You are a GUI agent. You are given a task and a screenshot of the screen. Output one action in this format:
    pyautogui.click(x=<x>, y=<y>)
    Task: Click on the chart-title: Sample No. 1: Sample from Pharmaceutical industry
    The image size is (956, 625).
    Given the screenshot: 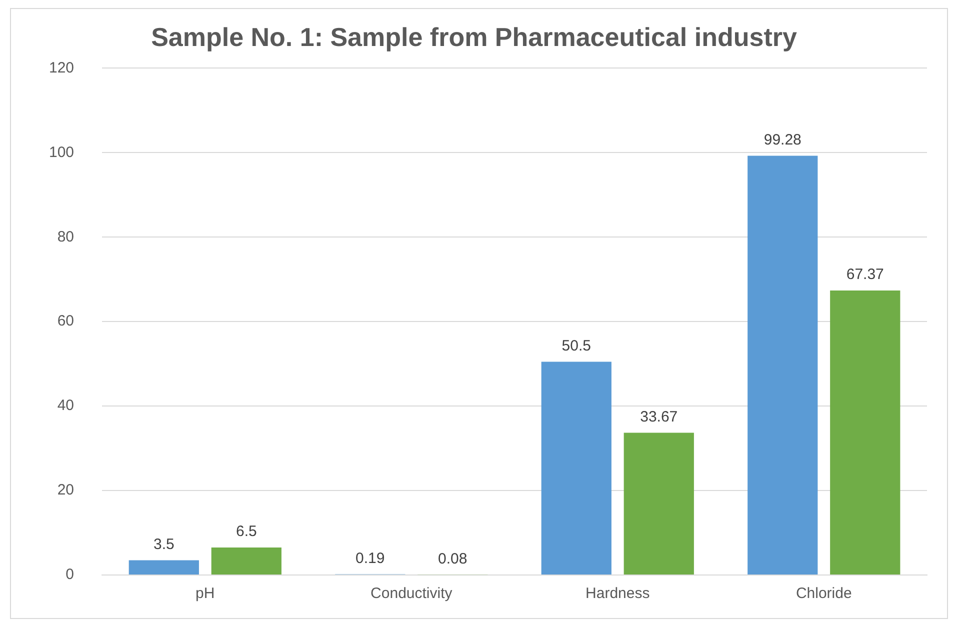 What is the action you would take?
    pyautogui.click(x=474, y=37)
    